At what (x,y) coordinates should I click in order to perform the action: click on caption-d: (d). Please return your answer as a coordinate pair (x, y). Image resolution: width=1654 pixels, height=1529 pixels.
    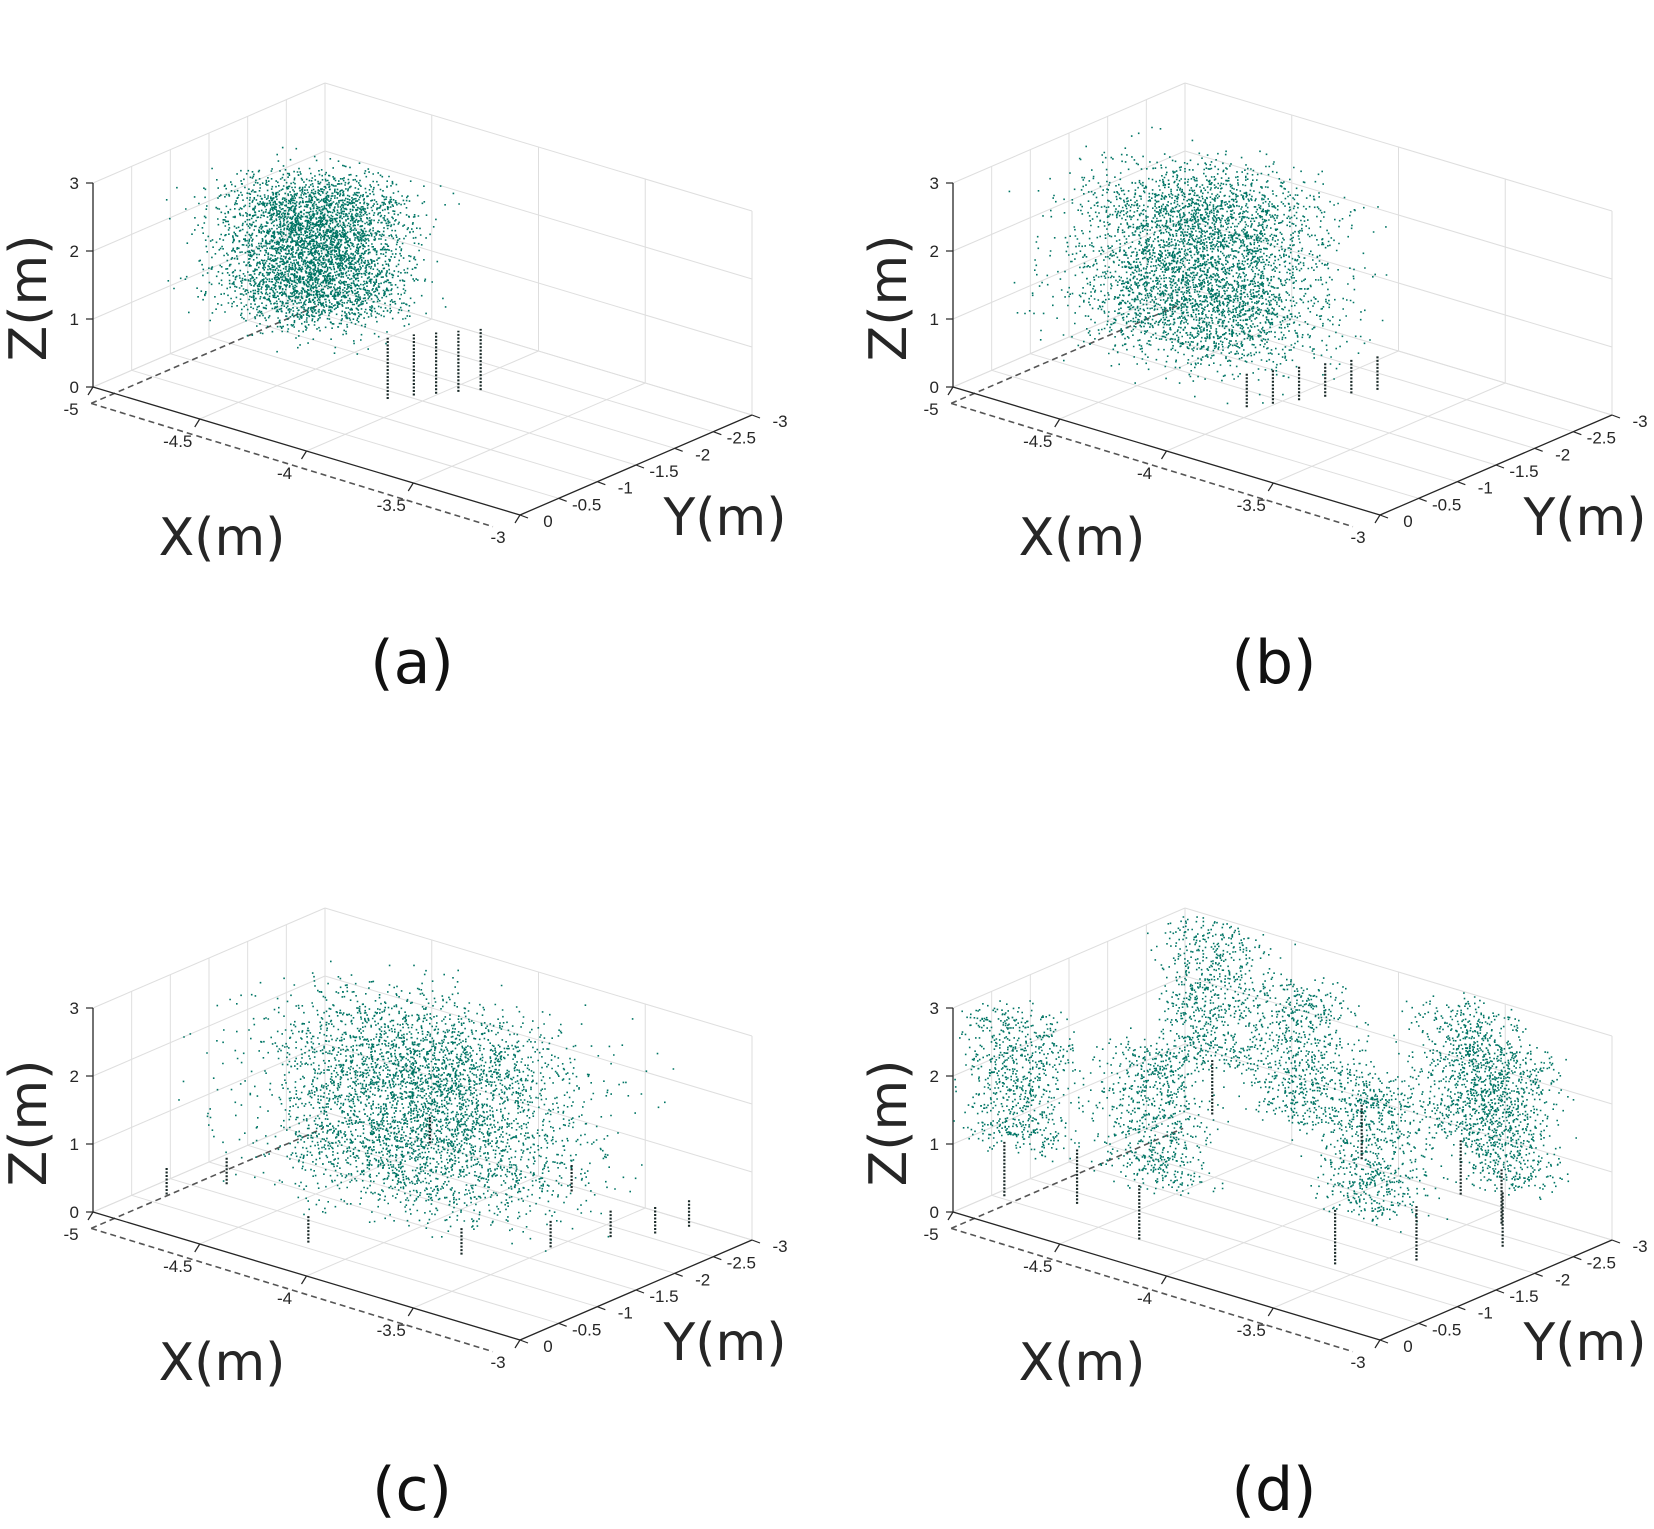
    Looking at the image, I should click on (1274, 1490).